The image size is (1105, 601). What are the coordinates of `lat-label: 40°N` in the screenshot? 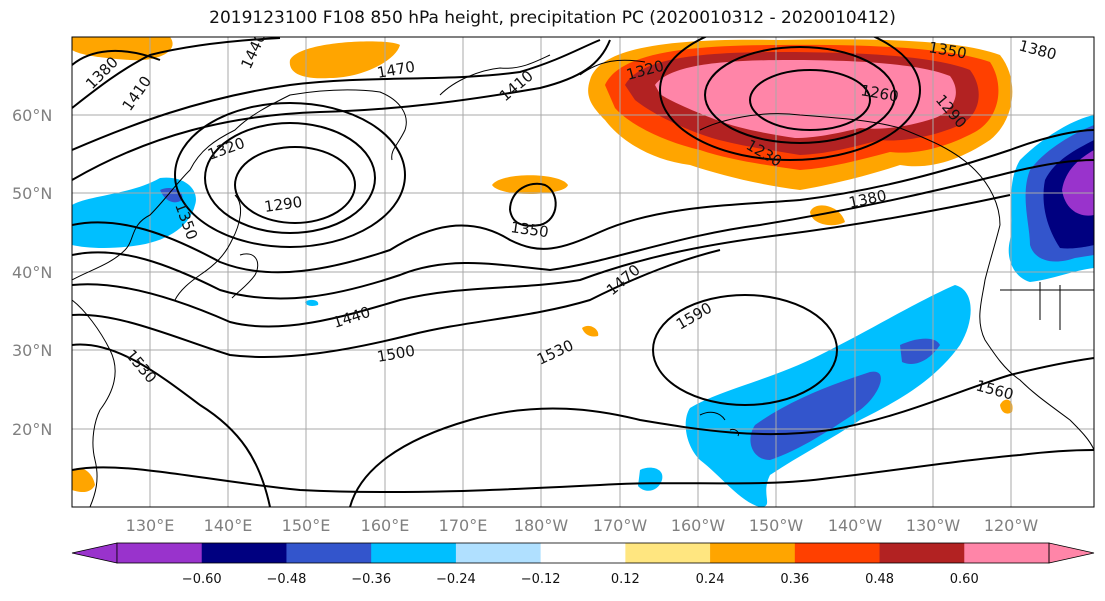 It's located at (32, 272).